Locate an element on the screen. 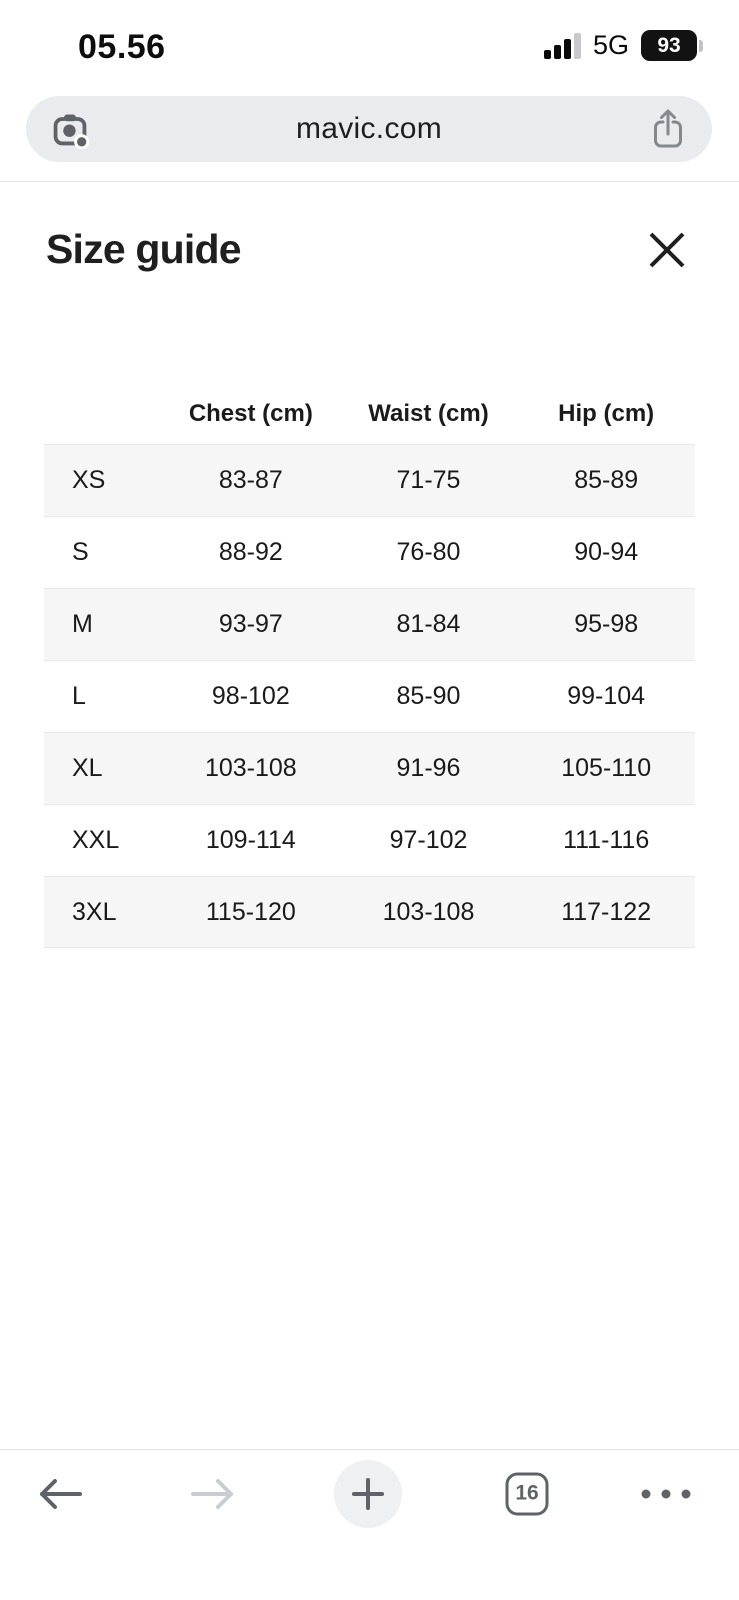 The height and width of the screenshot is (1600, 739). waist-value: 97-102 is located at coordinates (428, 840).